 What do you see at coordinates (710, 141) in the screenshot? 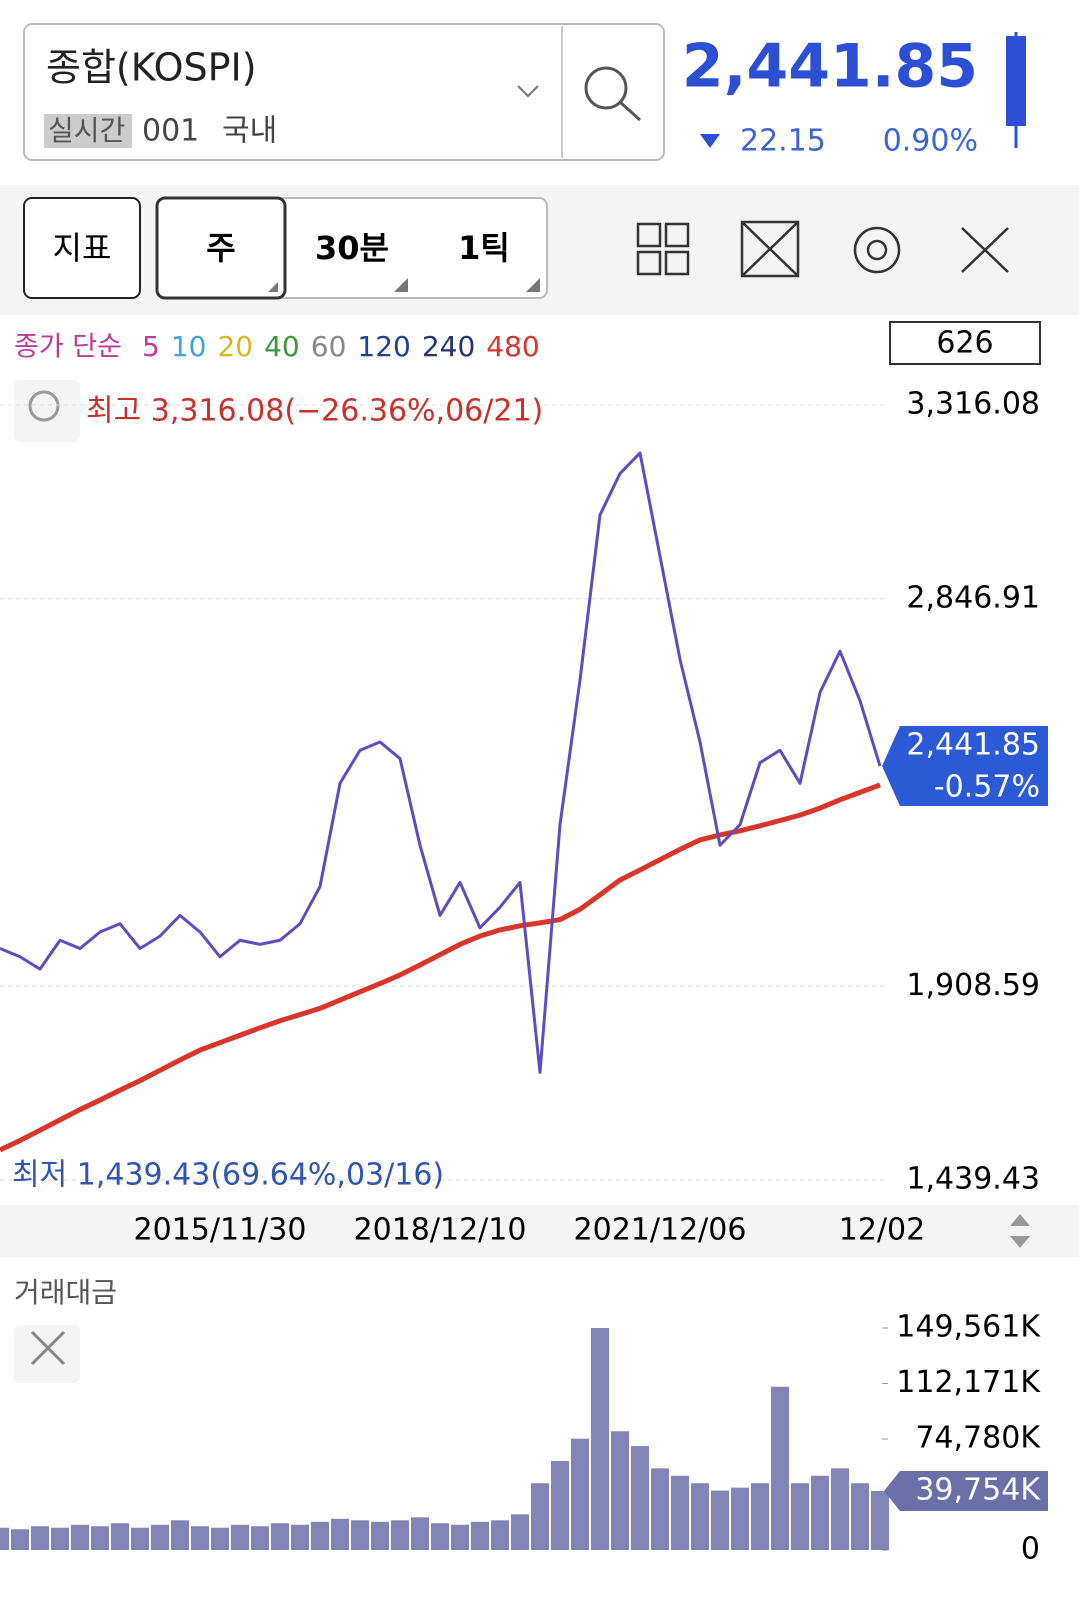
I see `down-arrow` at bounding box center [710, 141].